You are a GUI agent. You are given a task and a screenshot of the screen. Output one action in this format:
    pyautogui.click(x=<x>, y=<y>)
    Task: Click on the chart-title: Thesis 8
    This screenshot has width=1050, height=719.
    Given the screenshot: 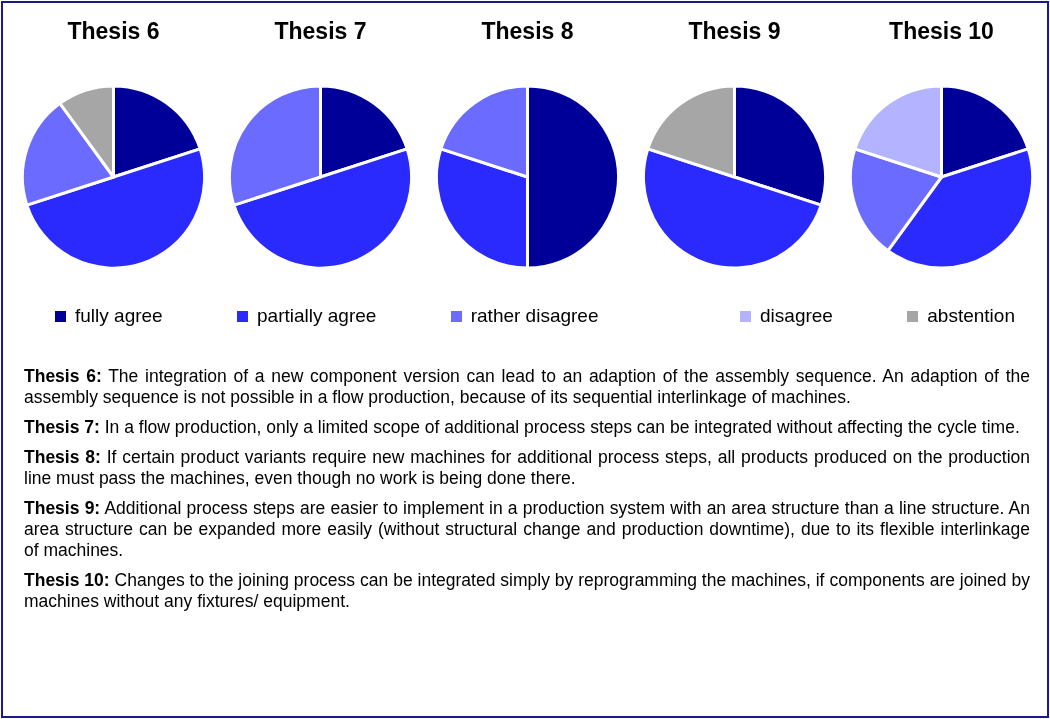 What is the action you would take?
    pyautogui.click(x=527, y=30)
    